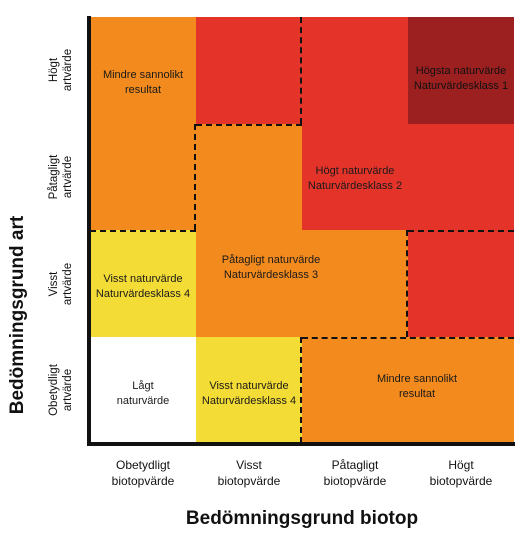 This screenshot has height=544, width=524. What do you see at coordinates (143, 177) in the screenshot?
I see `cell-r1-c0` at bounding box center [143, 177].